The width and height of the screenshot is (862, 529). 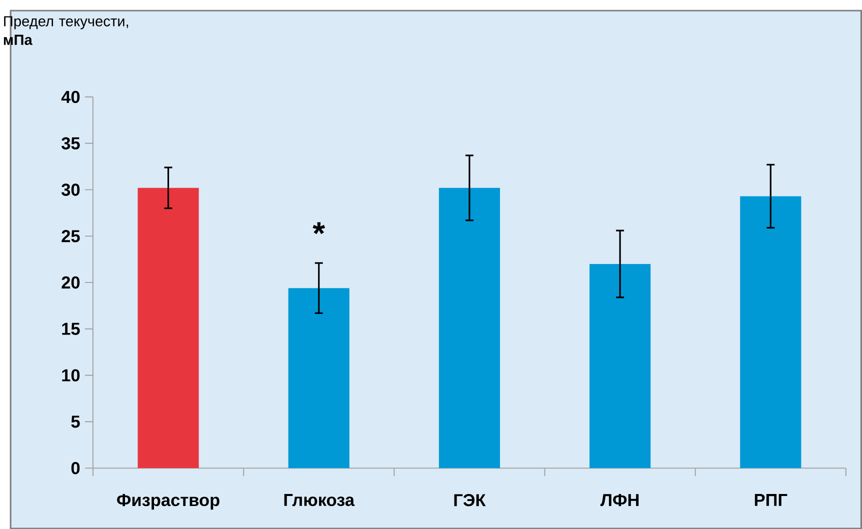 I want to click on y-tick-label: 5, so click(x=75, y=422).